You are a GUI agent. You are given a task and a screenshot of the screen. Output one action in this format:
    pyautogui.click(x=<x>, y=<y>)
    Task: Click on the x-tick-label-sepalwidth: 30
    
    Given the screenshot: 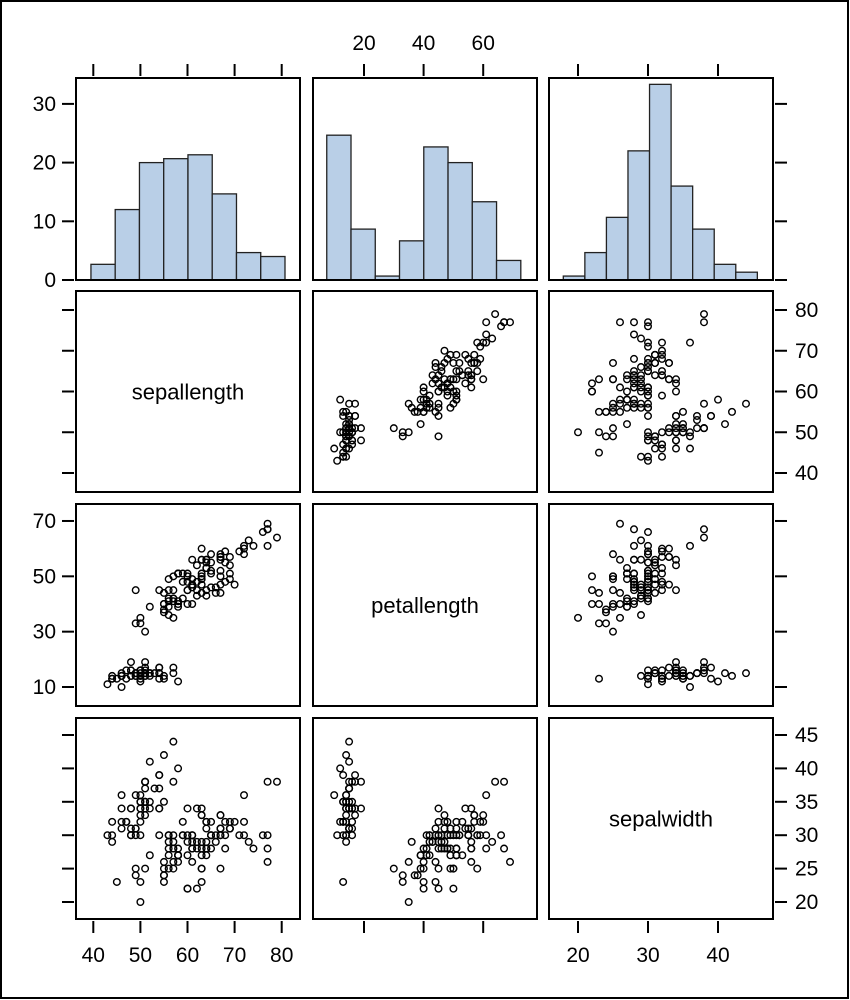 What is the action you would take?
    pyautogui.click(x=647, y=955)
    